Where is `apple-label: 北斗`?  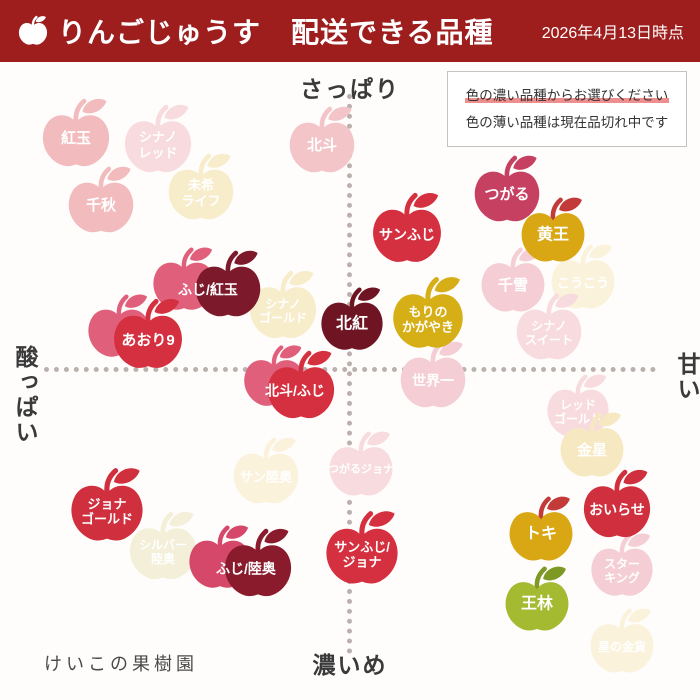 apple-label: 北斗 is located at coordinates (321, 146).